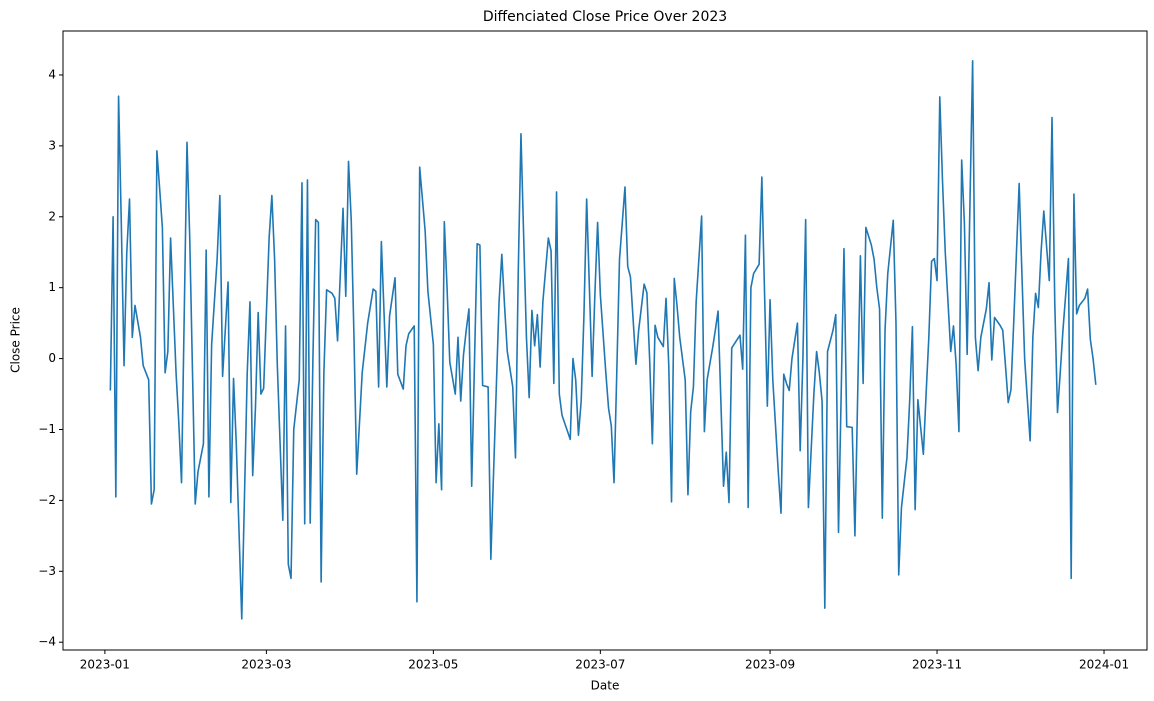  What do you see at coordinates (1104, 665) in the screenshot?
I see `x-tick-label: 2024-01` at bounding box center [1104, 665].